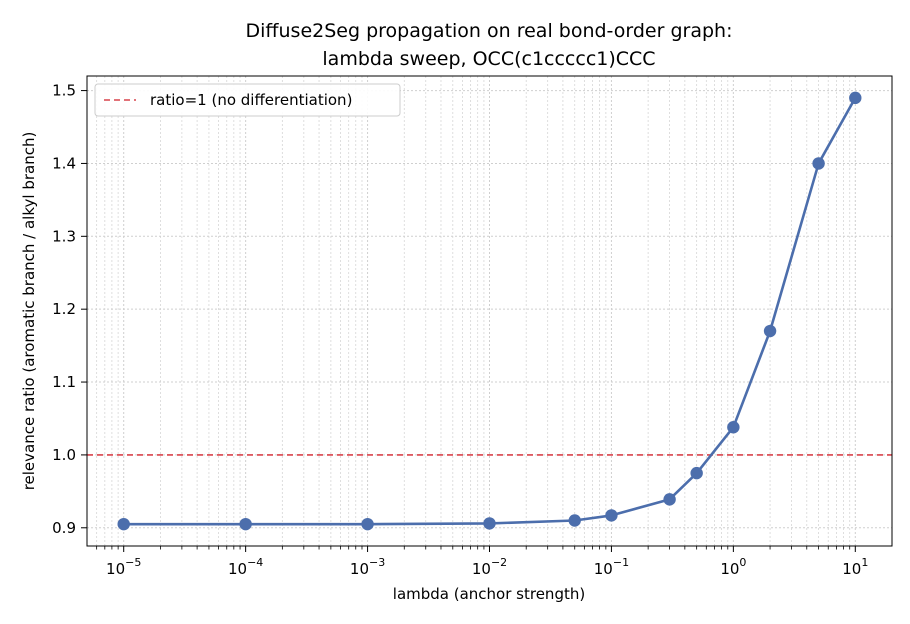 Image resolution: width=910 pixels, height=624 pixels. What do you see at coordinates (64, 309) in the screenshot?
I see `y-tick-label: 1.2` at bounding box center [64, 309].